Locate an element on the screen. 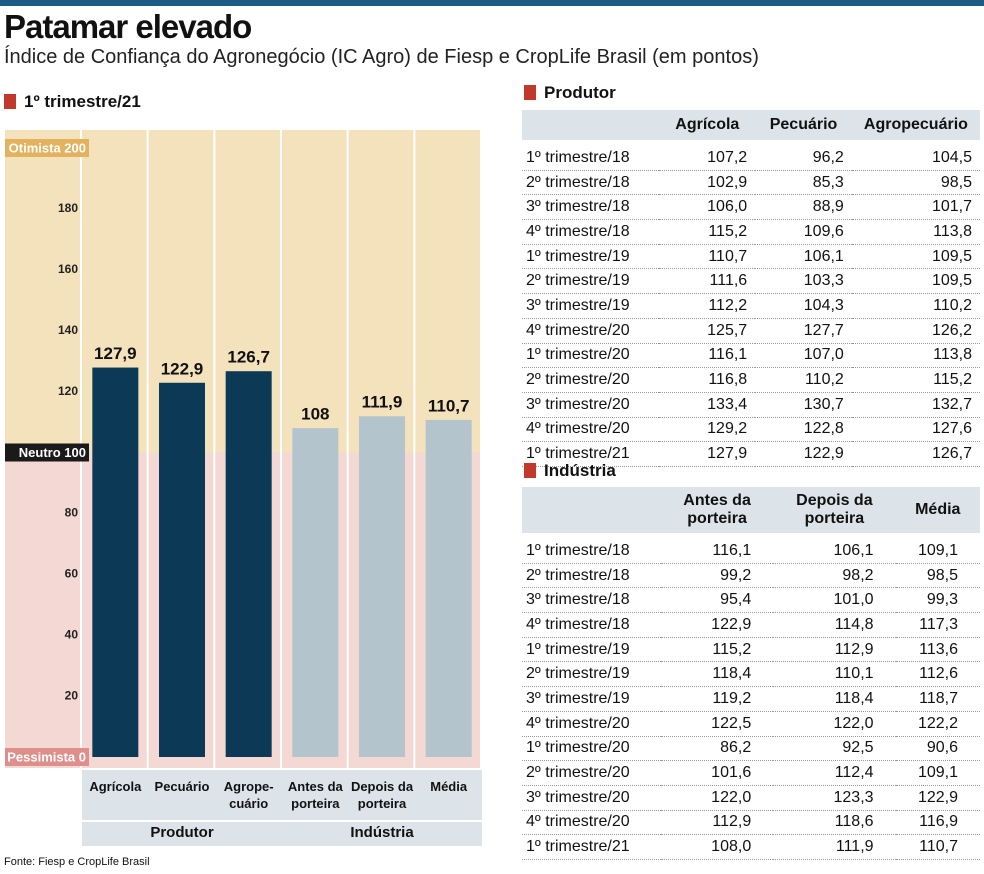 The image size is (984, 874). x-tick-label: Agrope-cuário is located at coordinates (248, 795).